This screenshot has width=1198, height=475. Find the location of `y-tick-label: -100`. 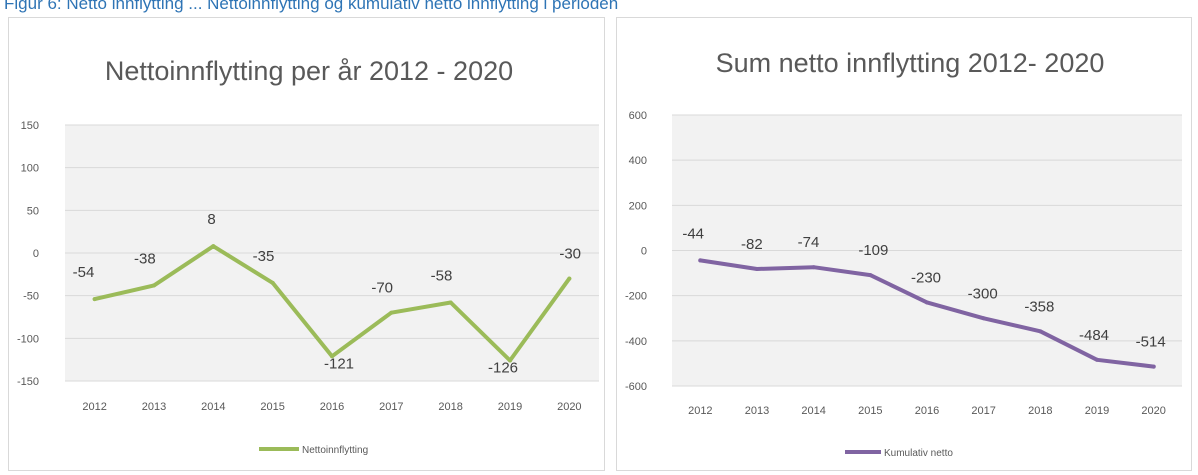

y-tick-label: -100 is located at coordinates (28, 339).